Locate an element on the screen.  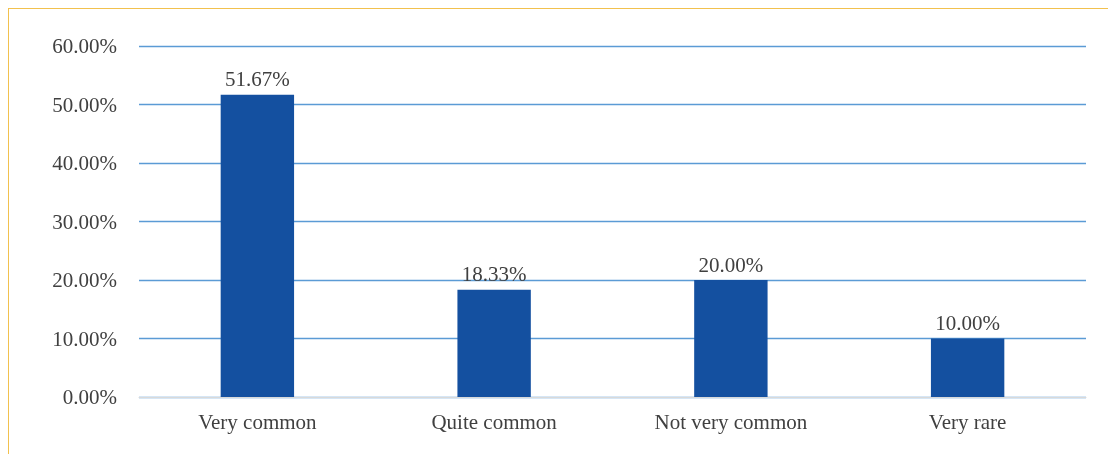
y-tick-label: 10.00% is located at coordinates (84, 338).